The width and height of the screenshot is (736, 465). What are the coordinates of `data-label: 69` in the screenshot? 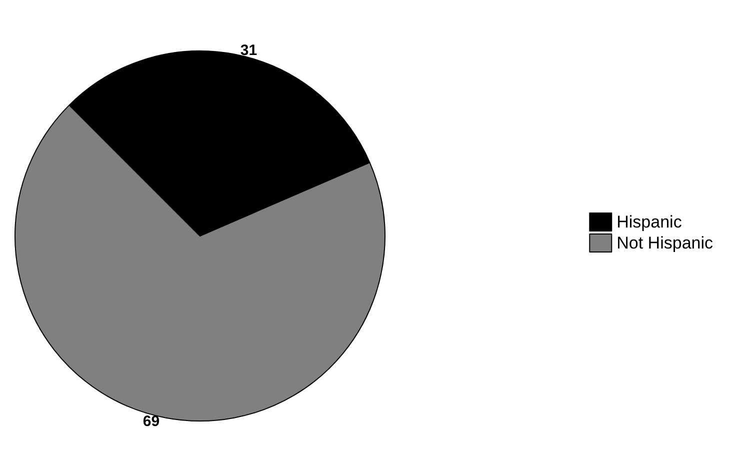 It's located at (151, 421).